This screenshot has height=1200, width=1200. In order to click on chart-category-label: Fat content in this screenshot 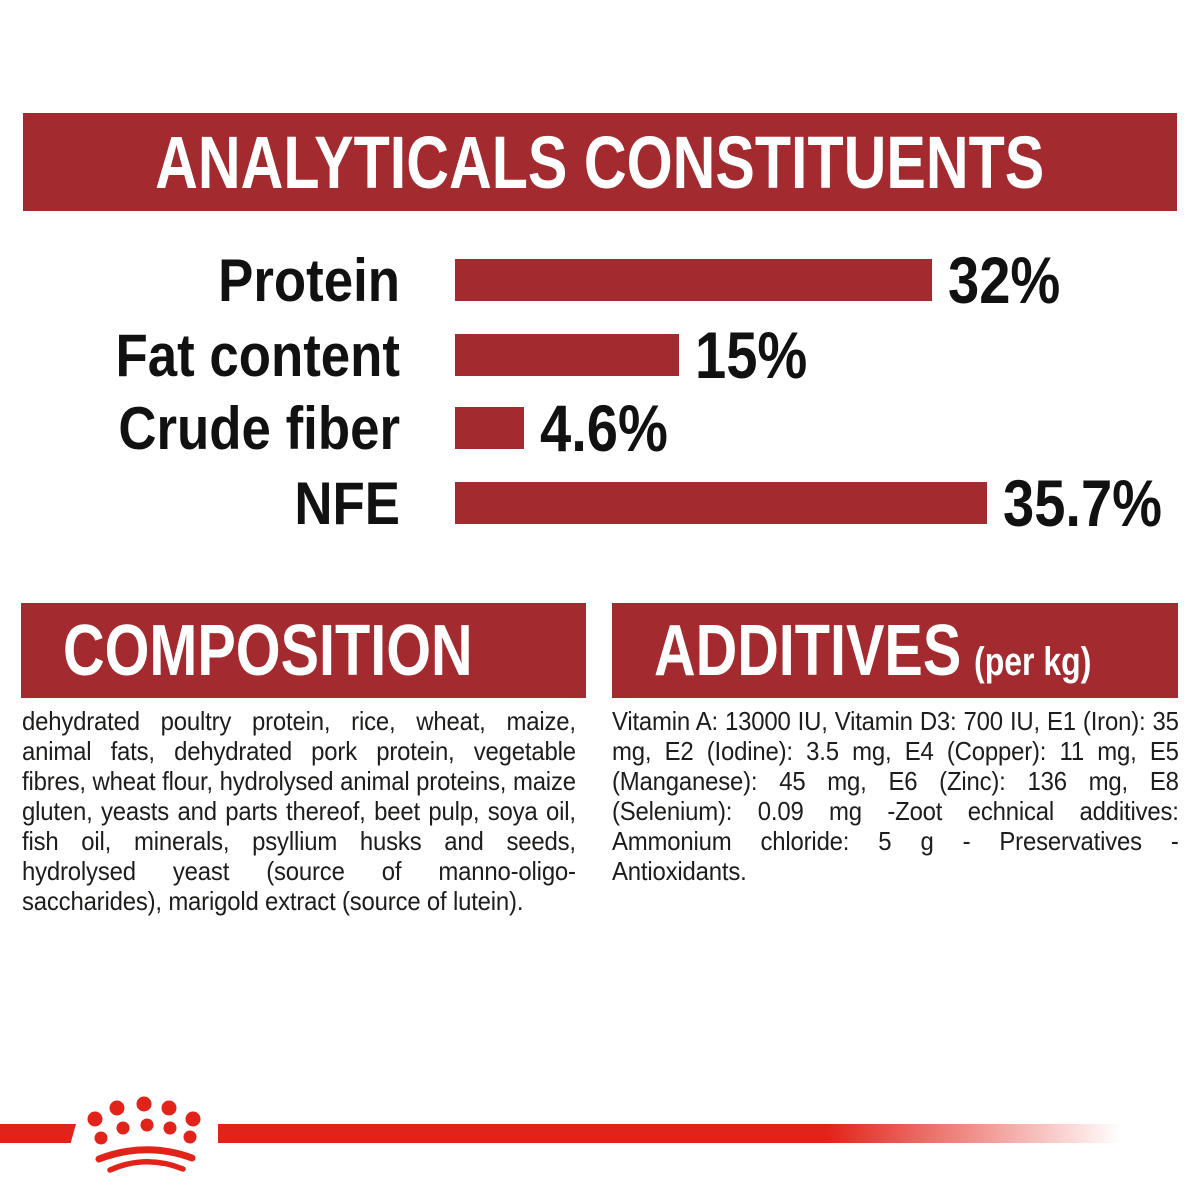, I will do `click(257, 355)`.